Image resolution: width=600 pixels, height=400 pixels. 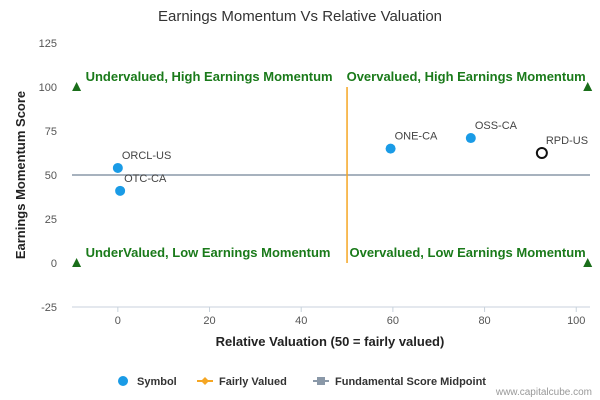 I want to click on data-point-label: OTC-CA, so click(x=145, y=179).